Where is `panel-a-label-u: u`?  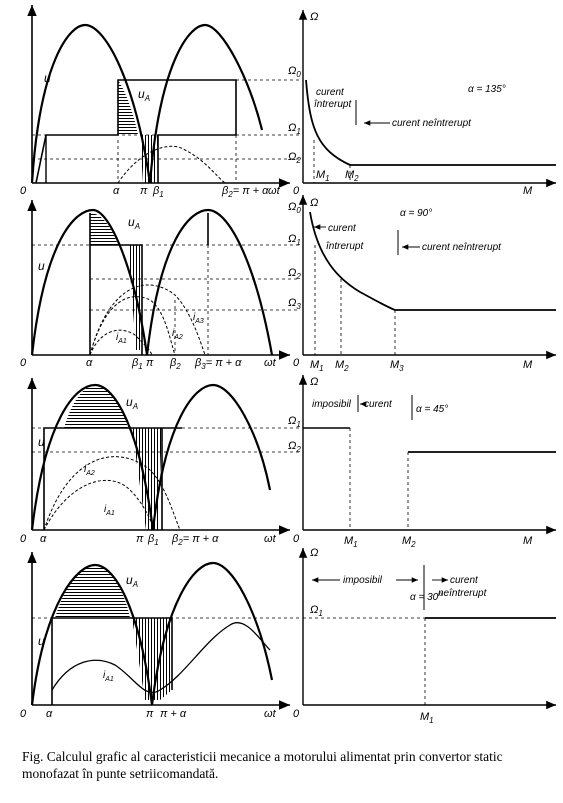 panel-a-label-u: u is located at coordinates (47, 78).